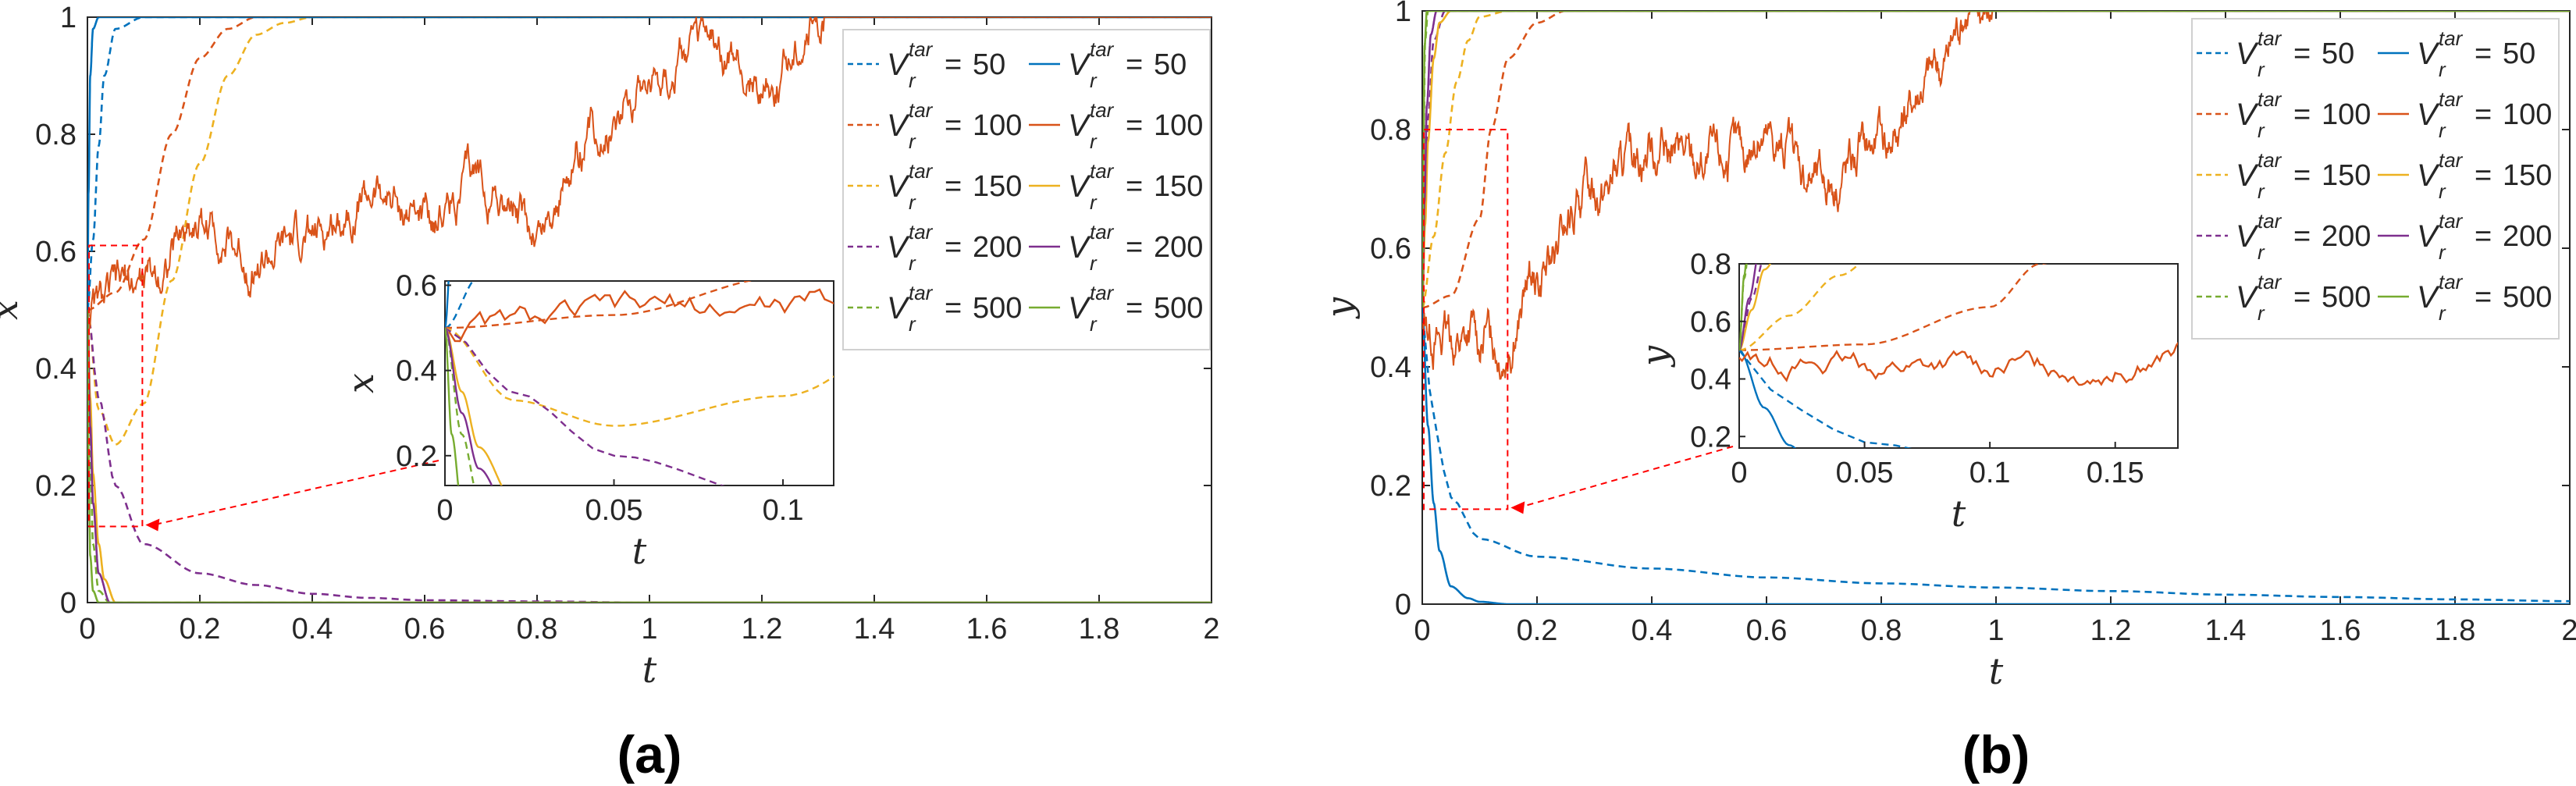 The height and width of the screenshot is (786, 2576). Describe the element at coordinates (1655, 356) in the screenshot. I see `inset-y-axis-label: y` at that location.